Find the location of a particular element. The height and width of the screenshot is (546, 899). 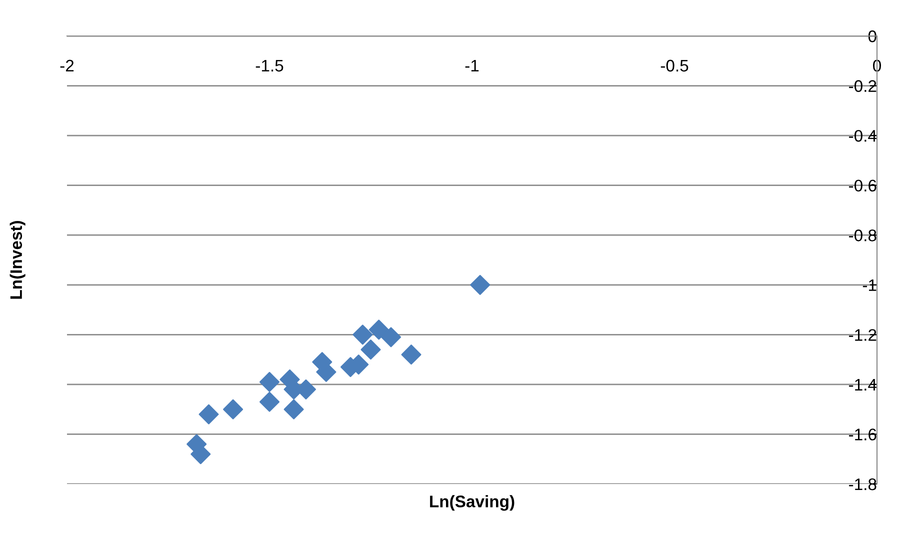

y-tick-label: -1 is located at coordinates (869, 285).